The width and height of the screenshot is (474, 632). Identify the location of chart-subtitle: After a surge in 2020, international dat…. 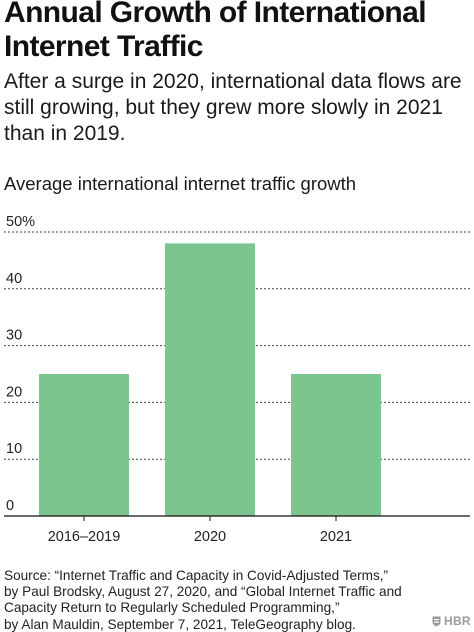
(233, 107).